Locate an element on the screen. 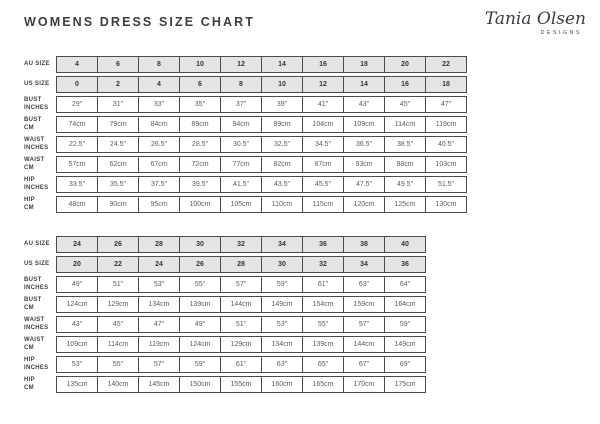 This screenshot has height=424, width=600. table-cell: 175cm is located at coordinates (405, 384).